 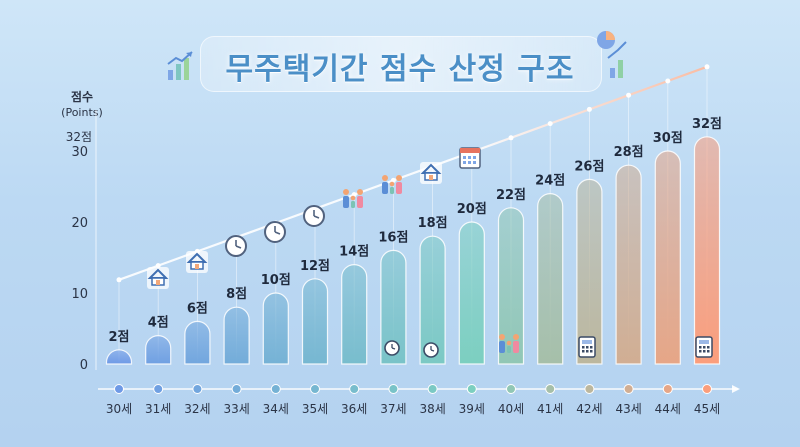 I want to click on data-label: 2점, so click(x=118, y=337).